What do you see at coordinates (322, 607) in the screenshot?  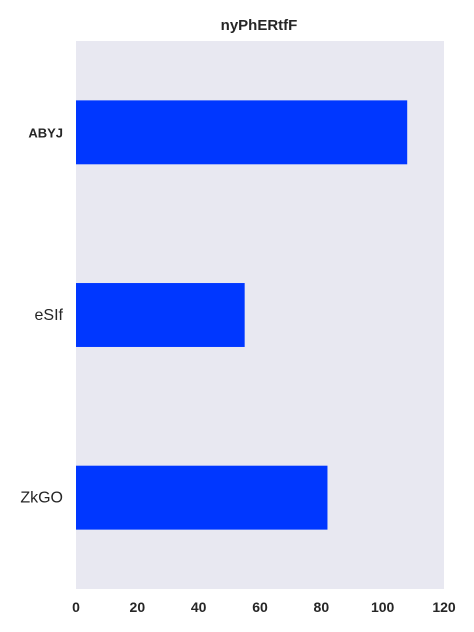 I see `x-tick-label: 80` at bounding box center [322, 607].